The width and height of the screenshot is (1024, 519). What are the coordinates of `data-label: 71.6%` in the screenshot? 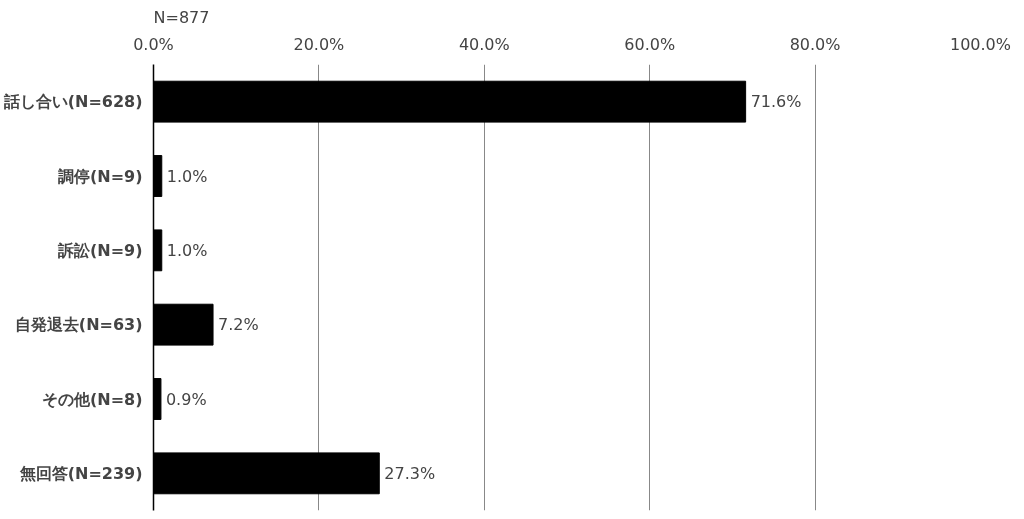 It's located at (776, 102).